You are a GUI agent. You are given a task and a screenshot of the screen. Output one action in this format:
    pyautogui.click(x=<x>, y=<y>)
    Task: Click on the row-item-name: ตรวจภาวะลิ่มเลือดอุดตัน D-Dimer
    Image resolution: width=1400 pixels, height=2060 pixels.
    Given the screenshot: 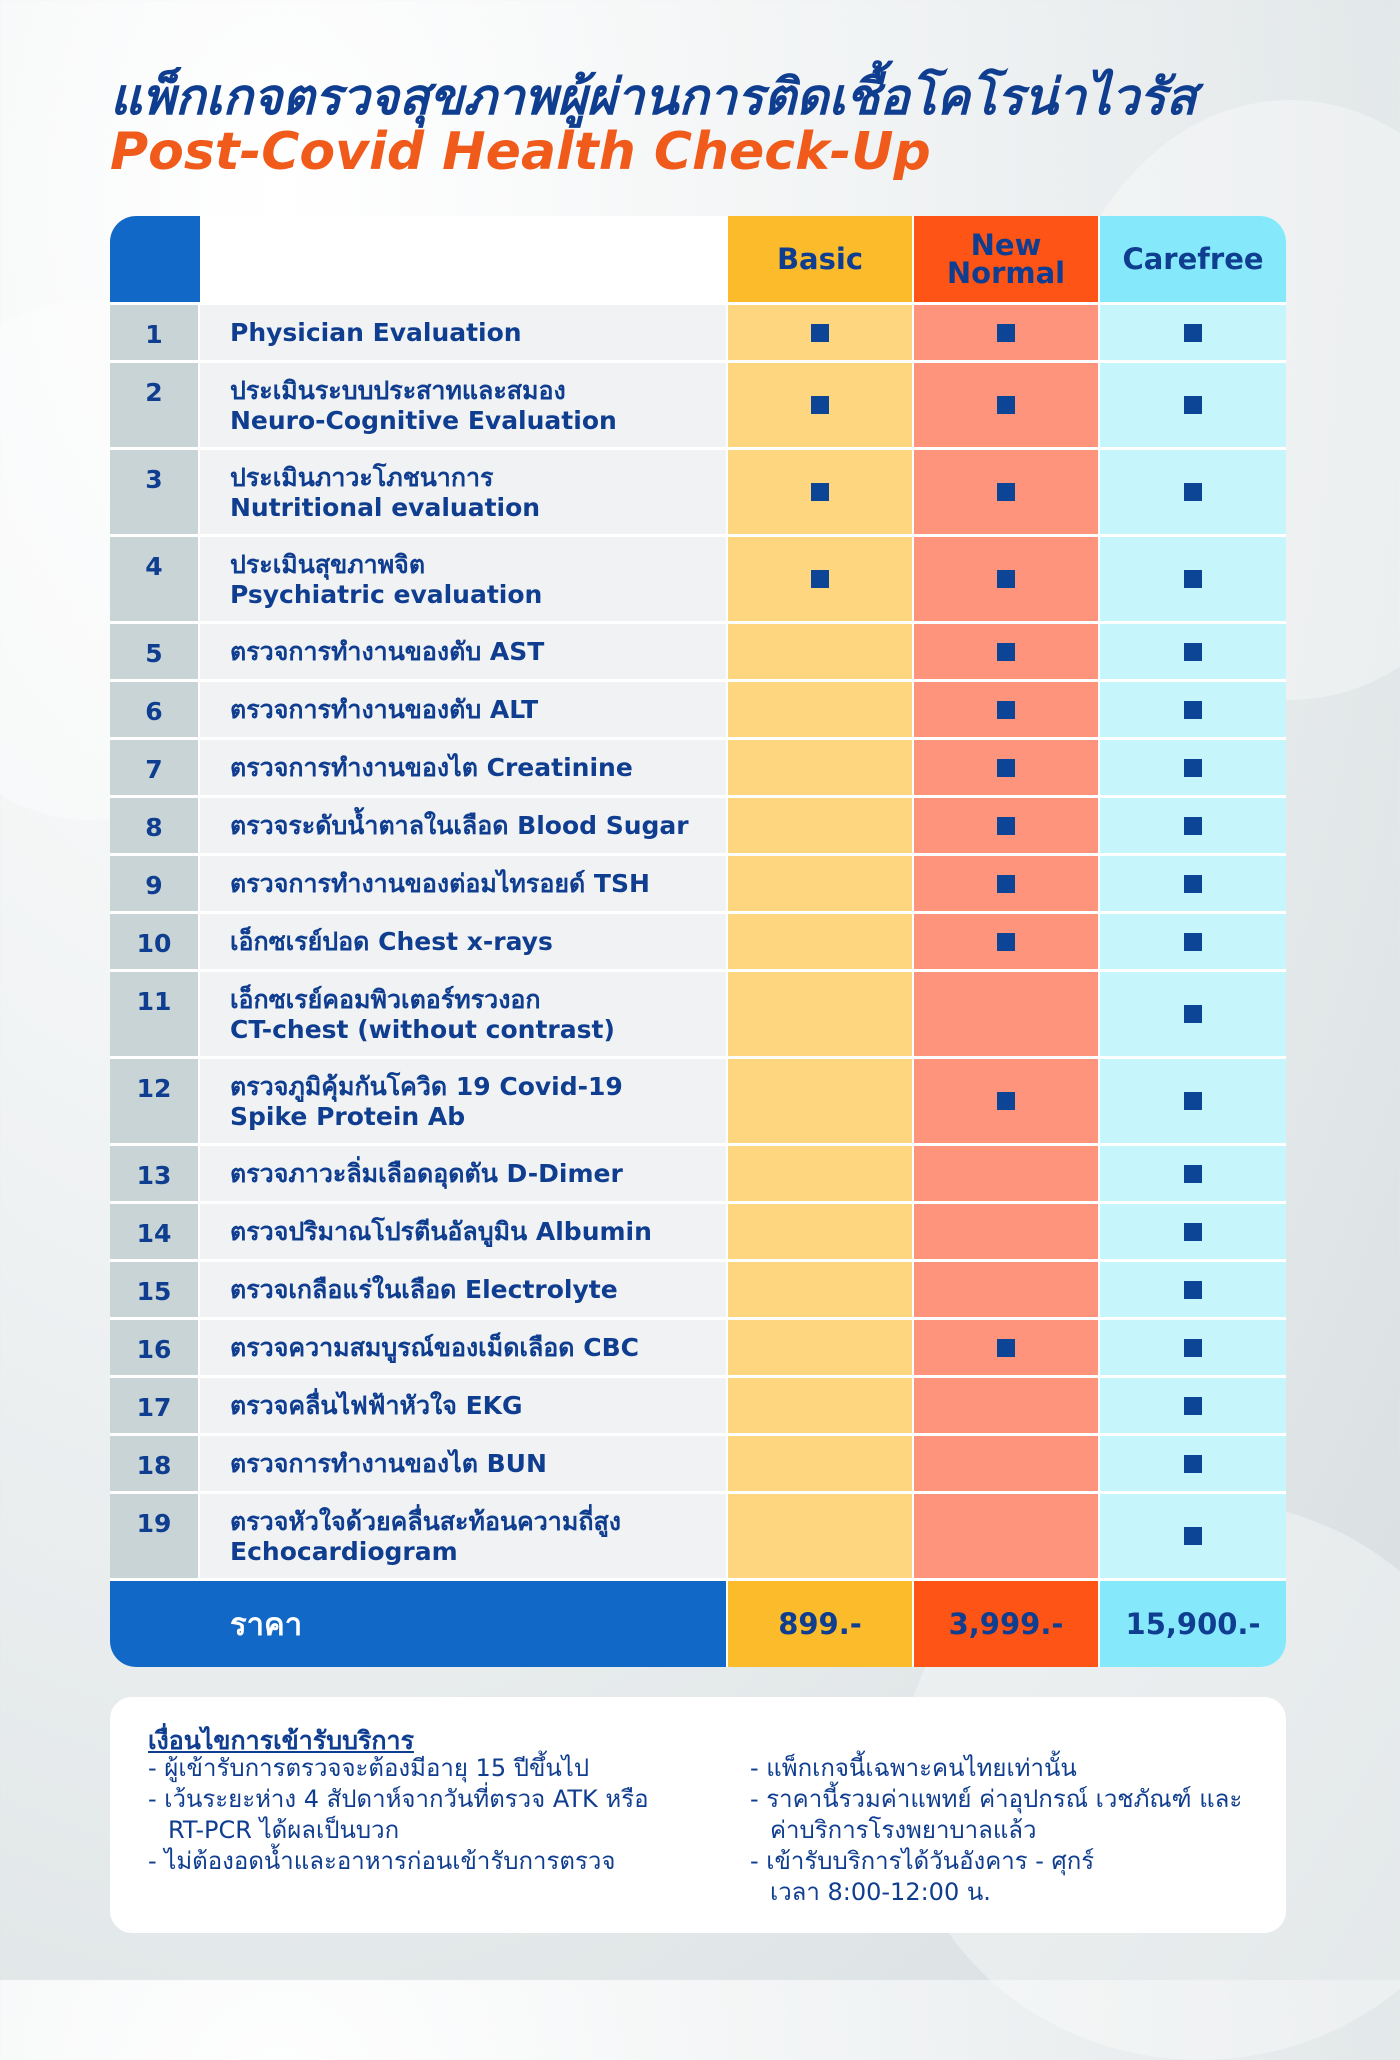 What is the action you would take?
    pyautogui.click(x=463, y=1173)
    